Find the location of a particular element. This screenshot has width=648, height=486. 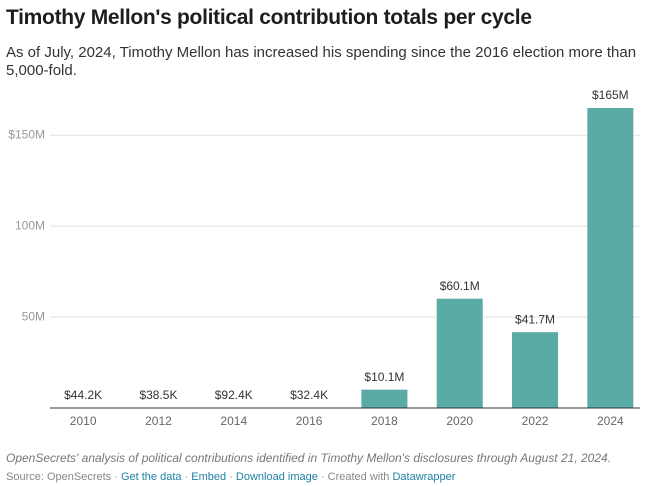

value-label: $32.4K is located at coordinates (309, 395).